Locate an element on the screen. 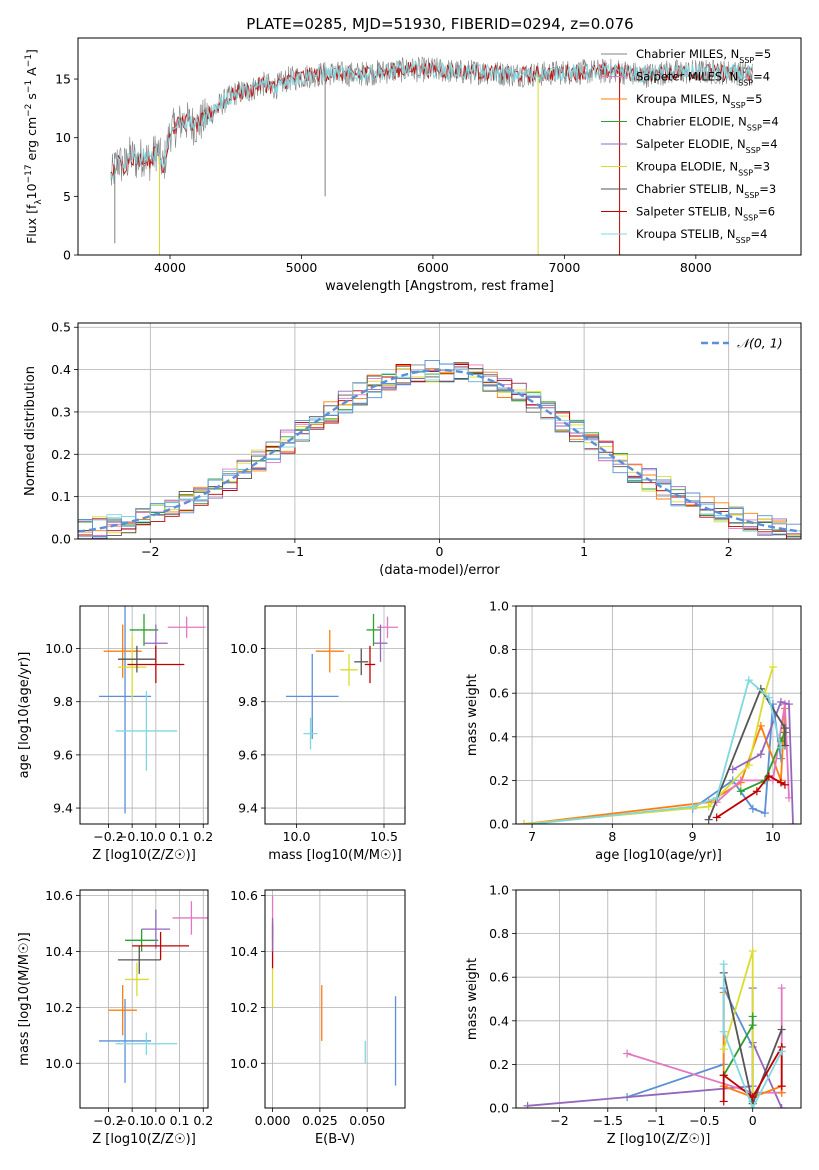 The image size is (819, 1170). spectrum-model-line is located at coordinates (431, 120).